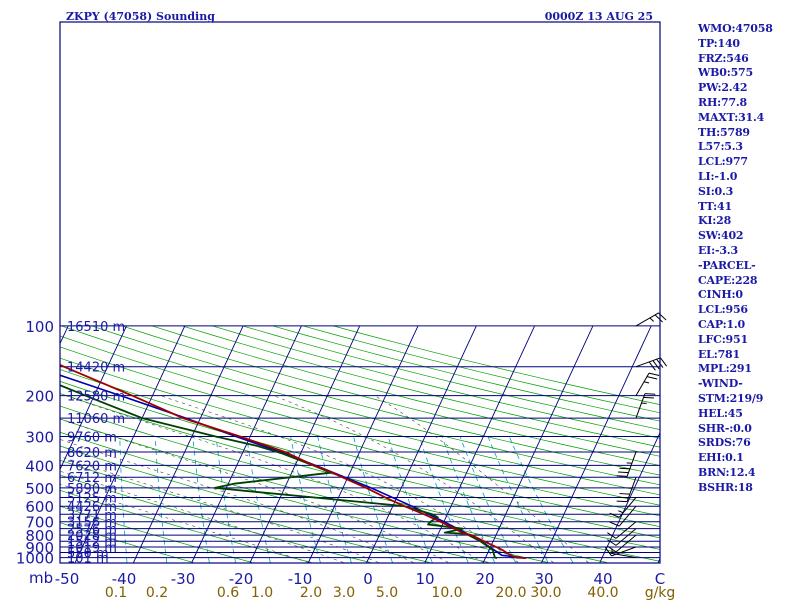 This screenshot has height=600, width=800. Describe the element at coordinates (92, 523) in the screenshot. I see `height-label: 3156 m` at that location.